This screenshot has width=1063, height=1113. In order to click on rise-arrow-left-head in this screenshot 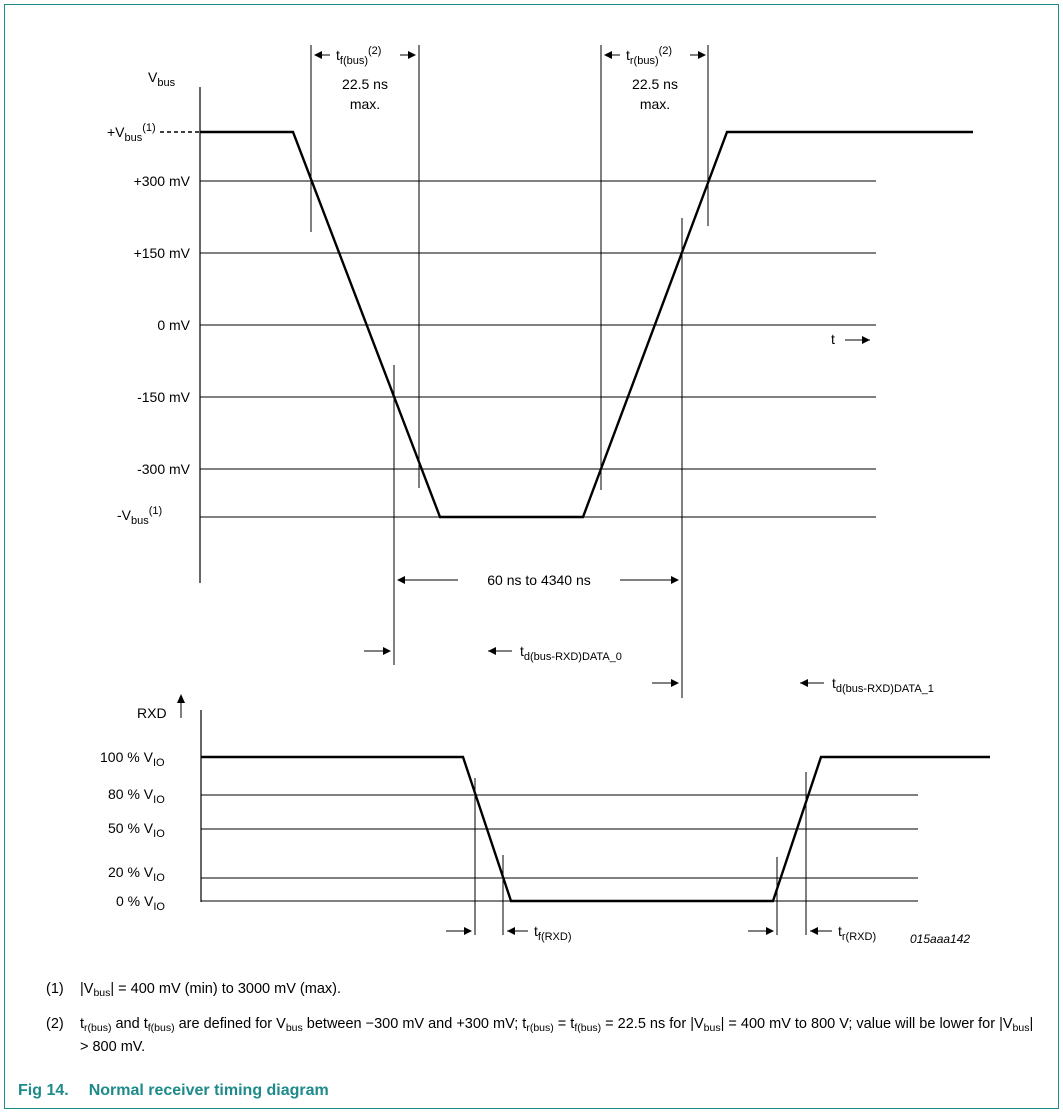, I will do `click(608, 55)`.